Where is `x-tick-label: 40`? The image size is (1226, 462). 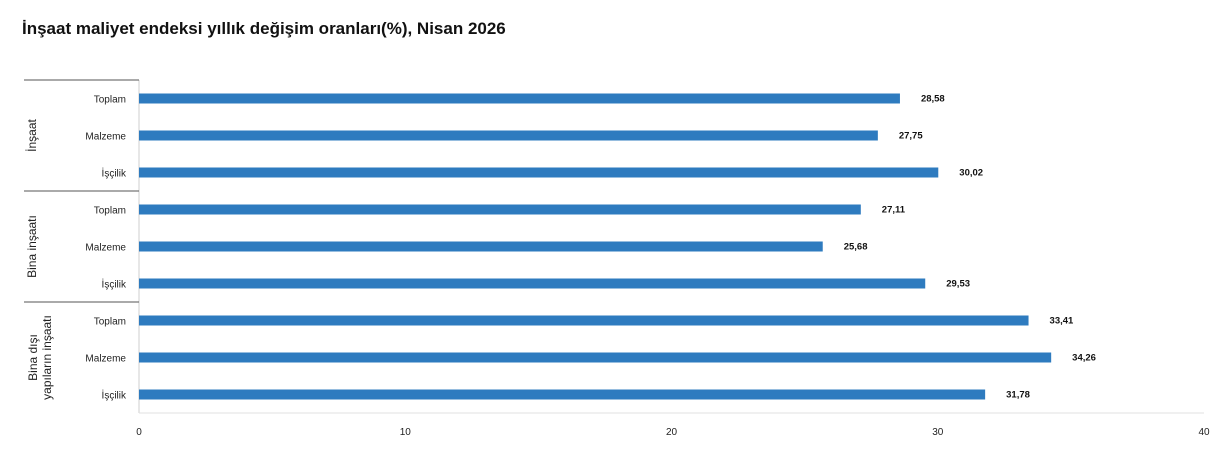
x-tick-label: 40 is located at coordinates (1204, 432).